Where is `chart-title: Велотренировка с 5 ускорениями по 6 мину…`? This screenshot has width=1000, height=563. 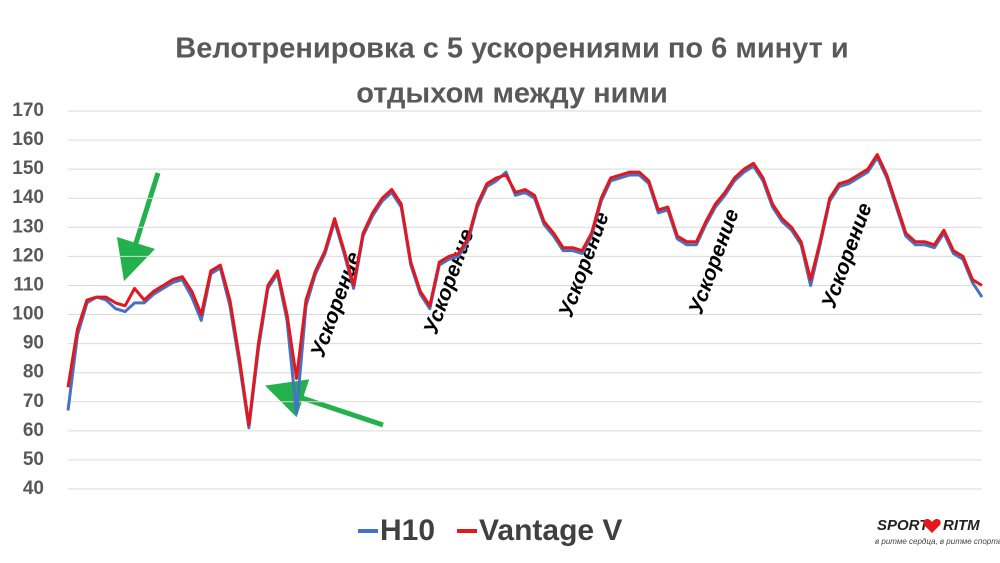
chart-title: Велотренировка с 5 ускорениями по 6 мину… is located at coordinates (512, 49).